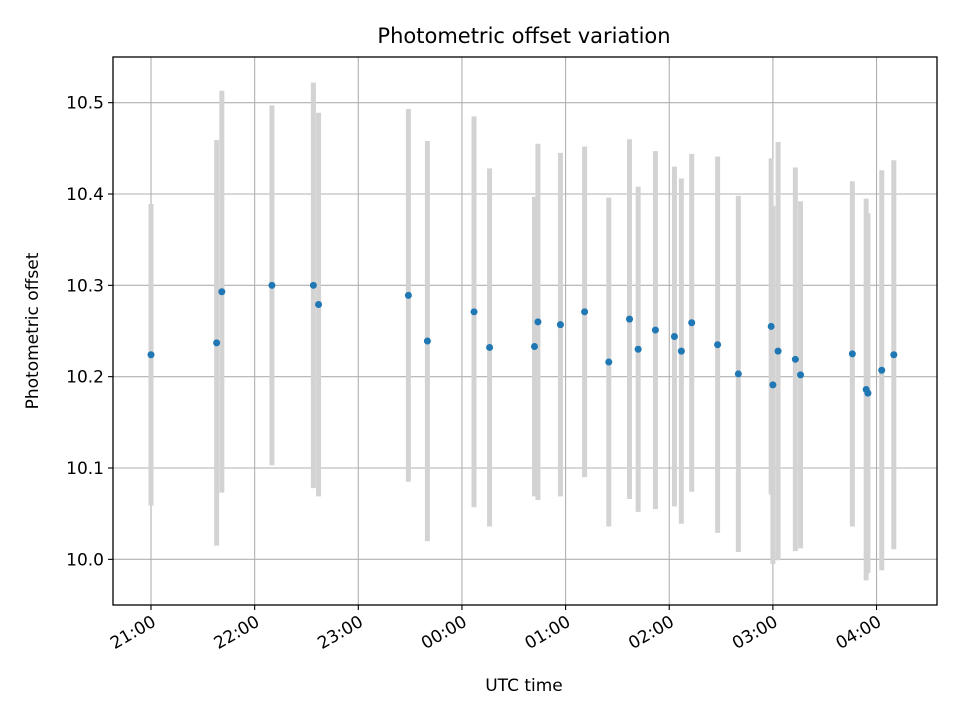 Image resolution: width=960 pixels, height=720 pixels. What do you see at coordinates (524, 686) in the screenshot?
I see `x-axis-label: UTC time` at bounding box center [524, 686].